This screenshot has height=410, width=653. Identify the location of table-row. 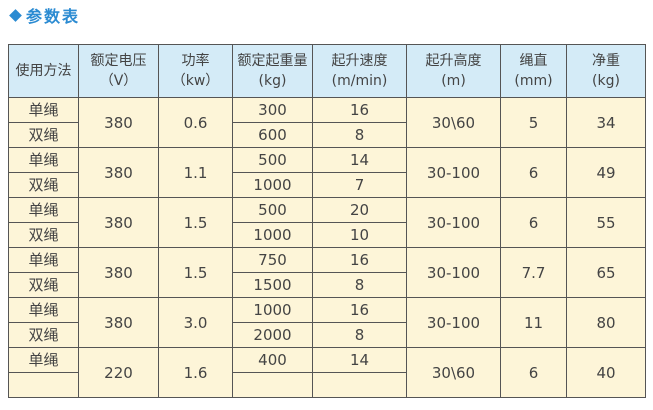
(327, 385).